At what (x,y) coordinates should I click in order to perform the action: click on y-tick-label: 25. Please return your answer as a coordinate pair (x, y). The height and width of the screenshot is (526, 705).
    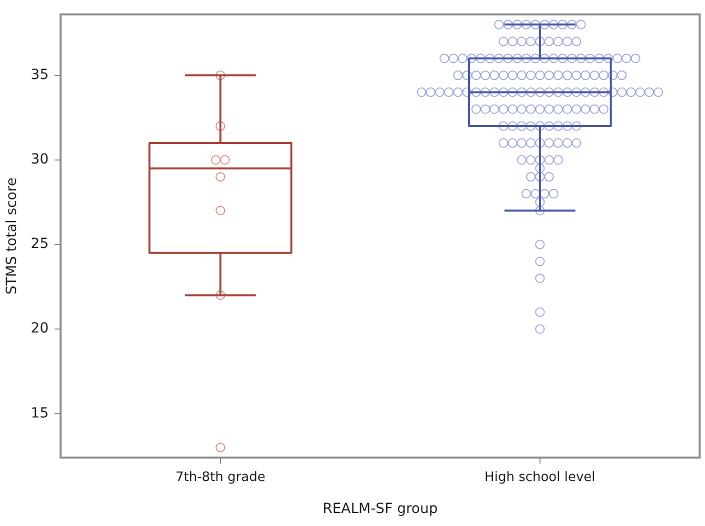
    Looking at the image, I should click on (39, 244).